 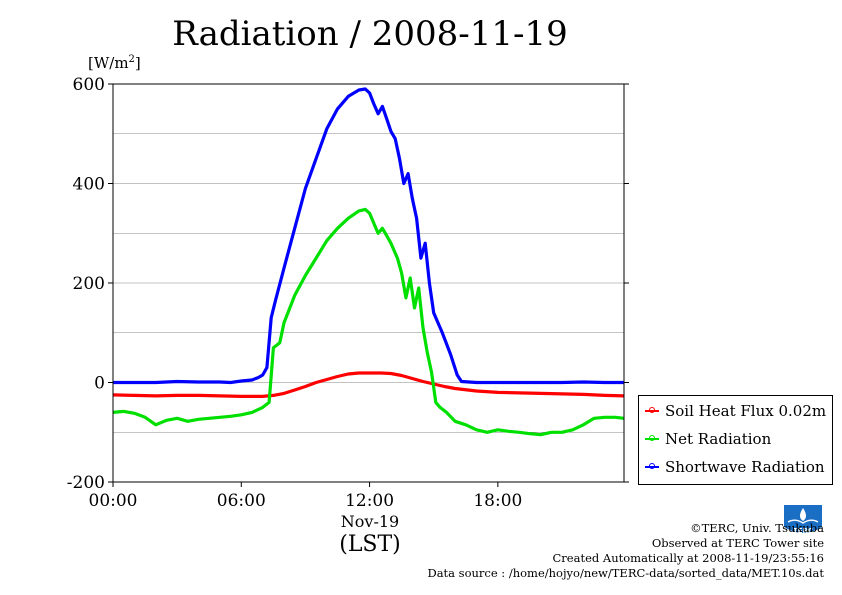 I want to click on y-axis-unit-label: [W/m2], so click(x=114, y=63).